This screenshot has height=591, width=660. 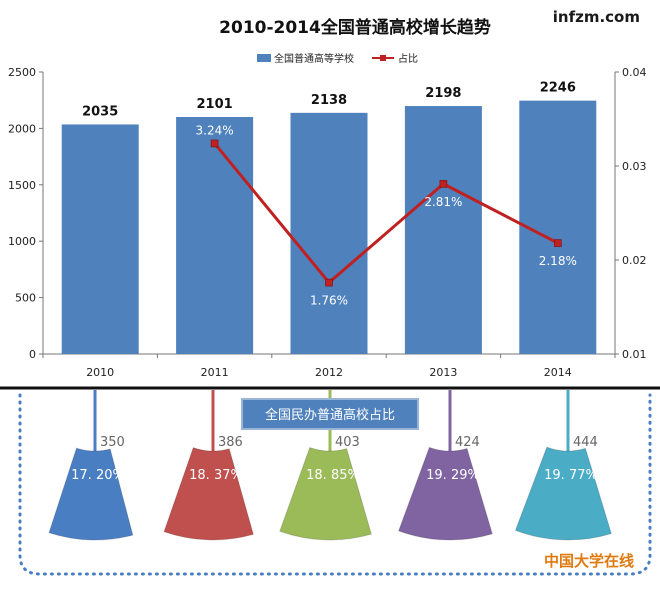 What do you see at coordinates (100, 372) in the screenshot?
I see `x-tick-label: 2010` at bounding box center [100, 372].